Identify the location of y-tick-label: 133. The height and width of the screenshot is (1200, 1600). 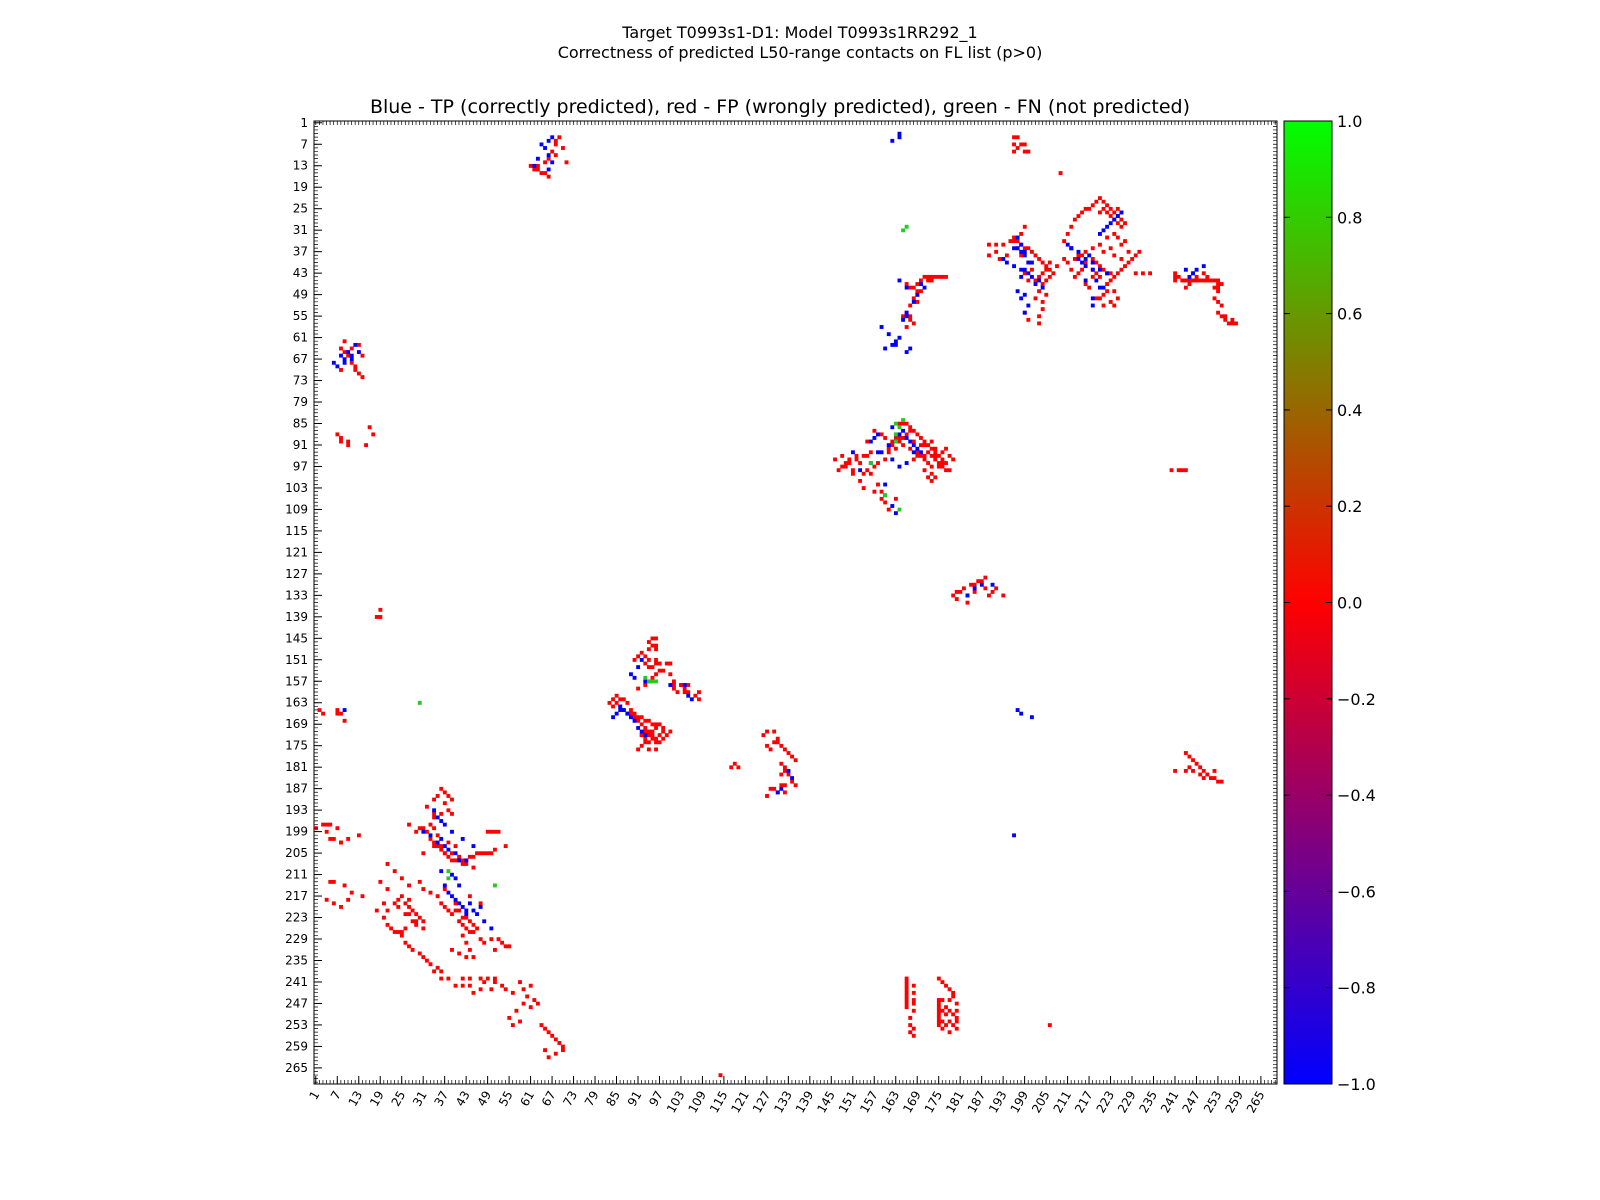
(296, 595).